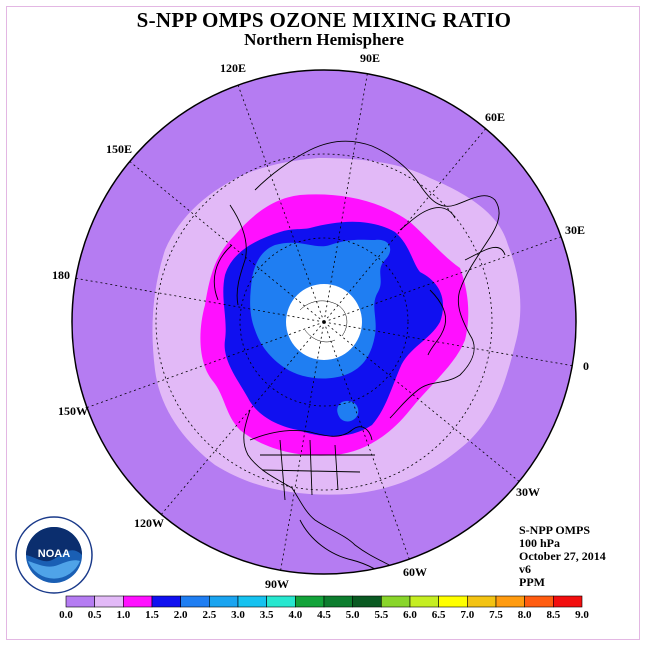 Image resolution: width=648 pixels, height=648 pixels. I want to click on lon-label-60e: 60E, so click(495, 117).